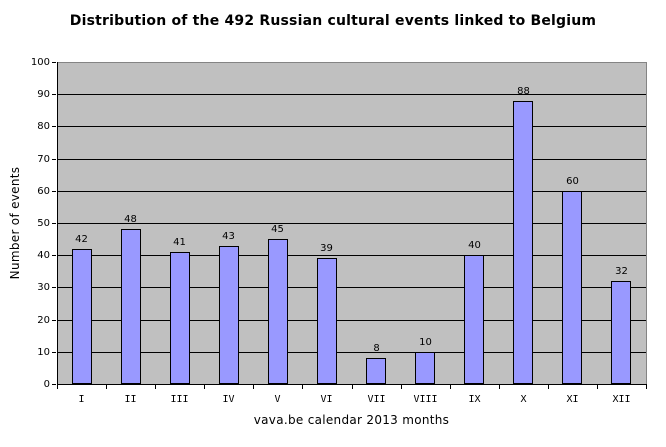 Image resolution: width=666 pixels, height=447 pixels. I want to click on bar-value-label: 10, so click(425, 342).